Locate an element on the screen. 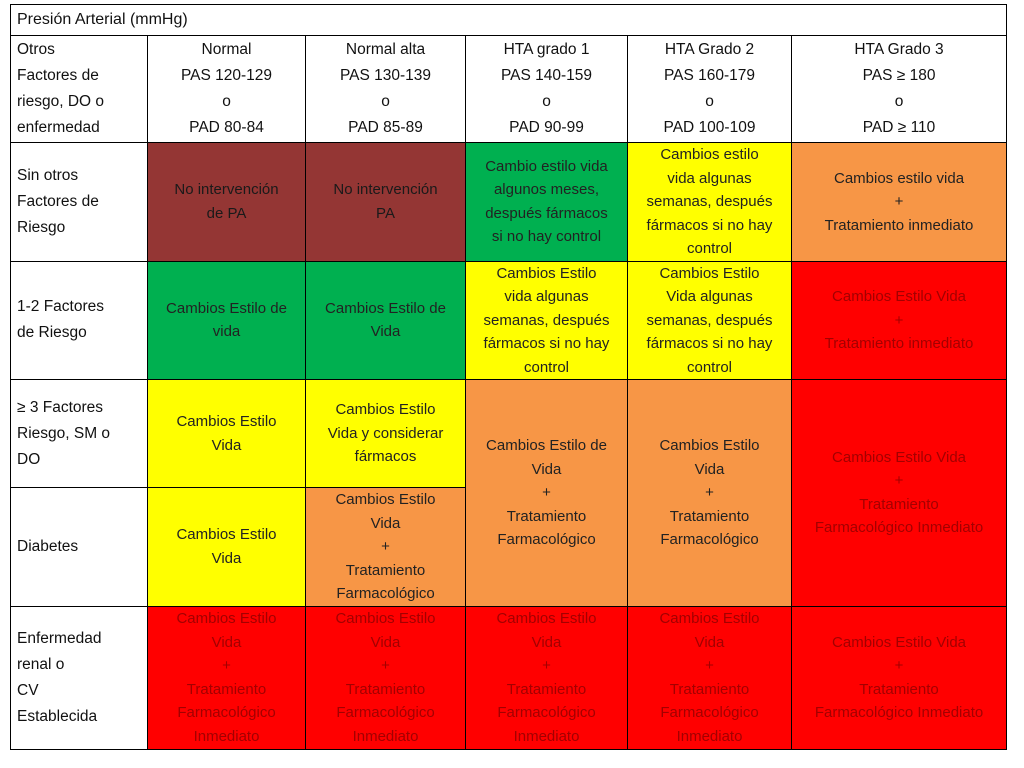  cell-text-line: si no hay control is located at coordinates (546, 237).